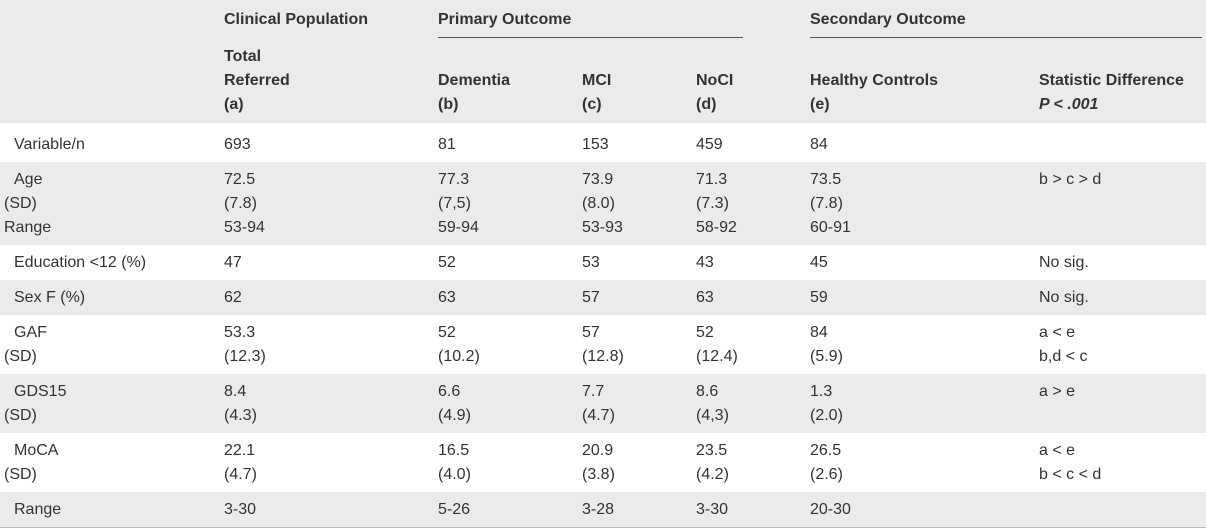 The height and width of the screenshot is (532, 1206). What do you see at coordinates (819, 297) in the screenshot?
I see `cell: 59` at bounding box center [819, 297].